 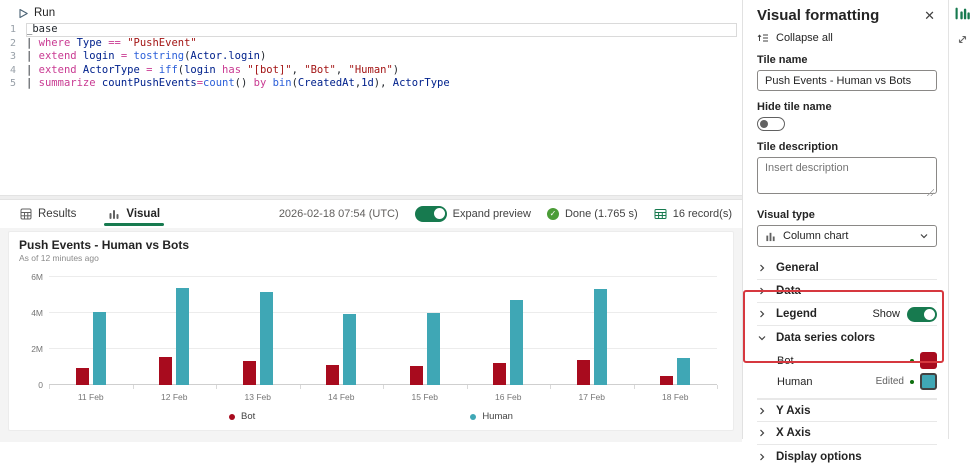 What do you see at coordinates (500, 373) in the screenshot?
I see `bar-bot-16-feb` at bounding box center [500, 373].